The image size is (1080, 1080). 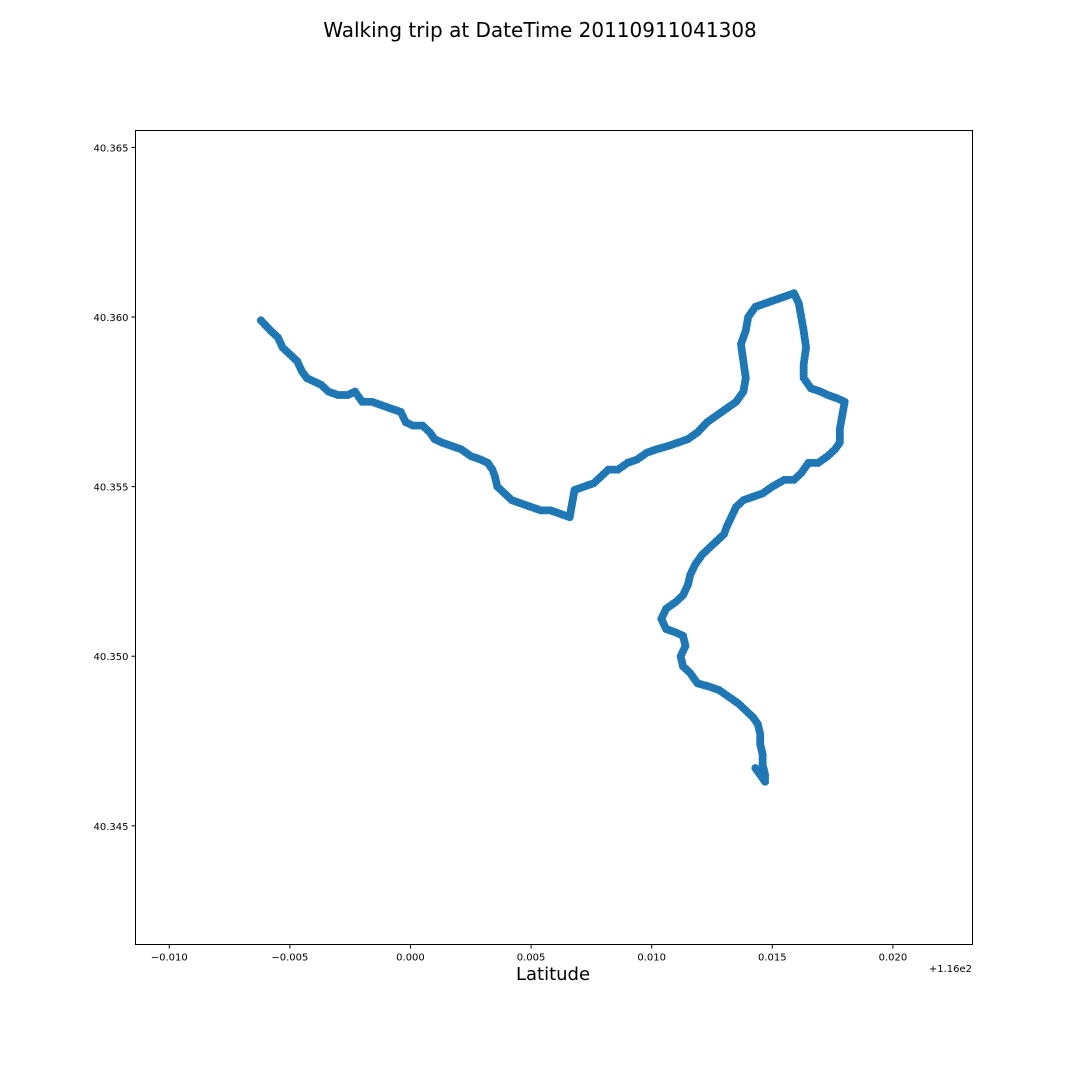 I want to click on x-tick-label: −0.010, so click(x=169, y=958).